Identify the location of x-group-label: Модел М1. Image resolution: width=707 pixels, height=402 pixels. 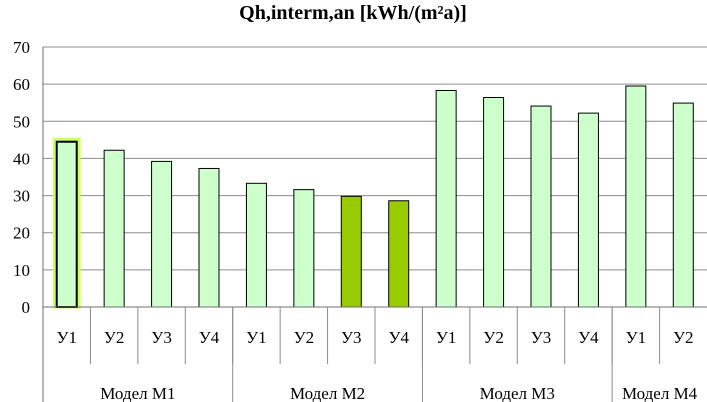
(137, 393).